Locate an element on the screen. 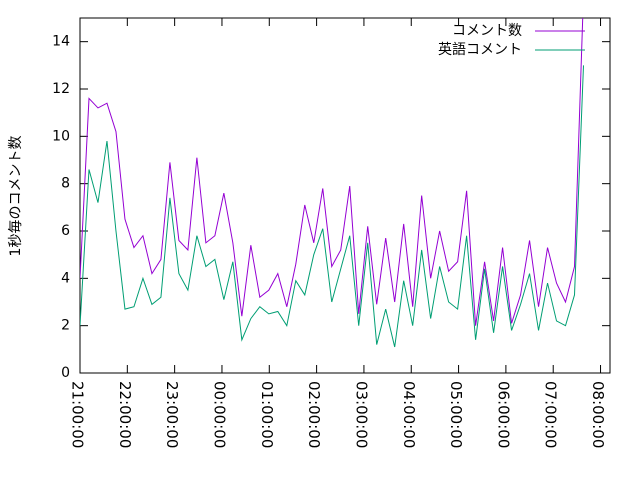 This screenshot has width=640, height=480. x-tick-label: 02:00:00 is located at coordinates (314, 414).